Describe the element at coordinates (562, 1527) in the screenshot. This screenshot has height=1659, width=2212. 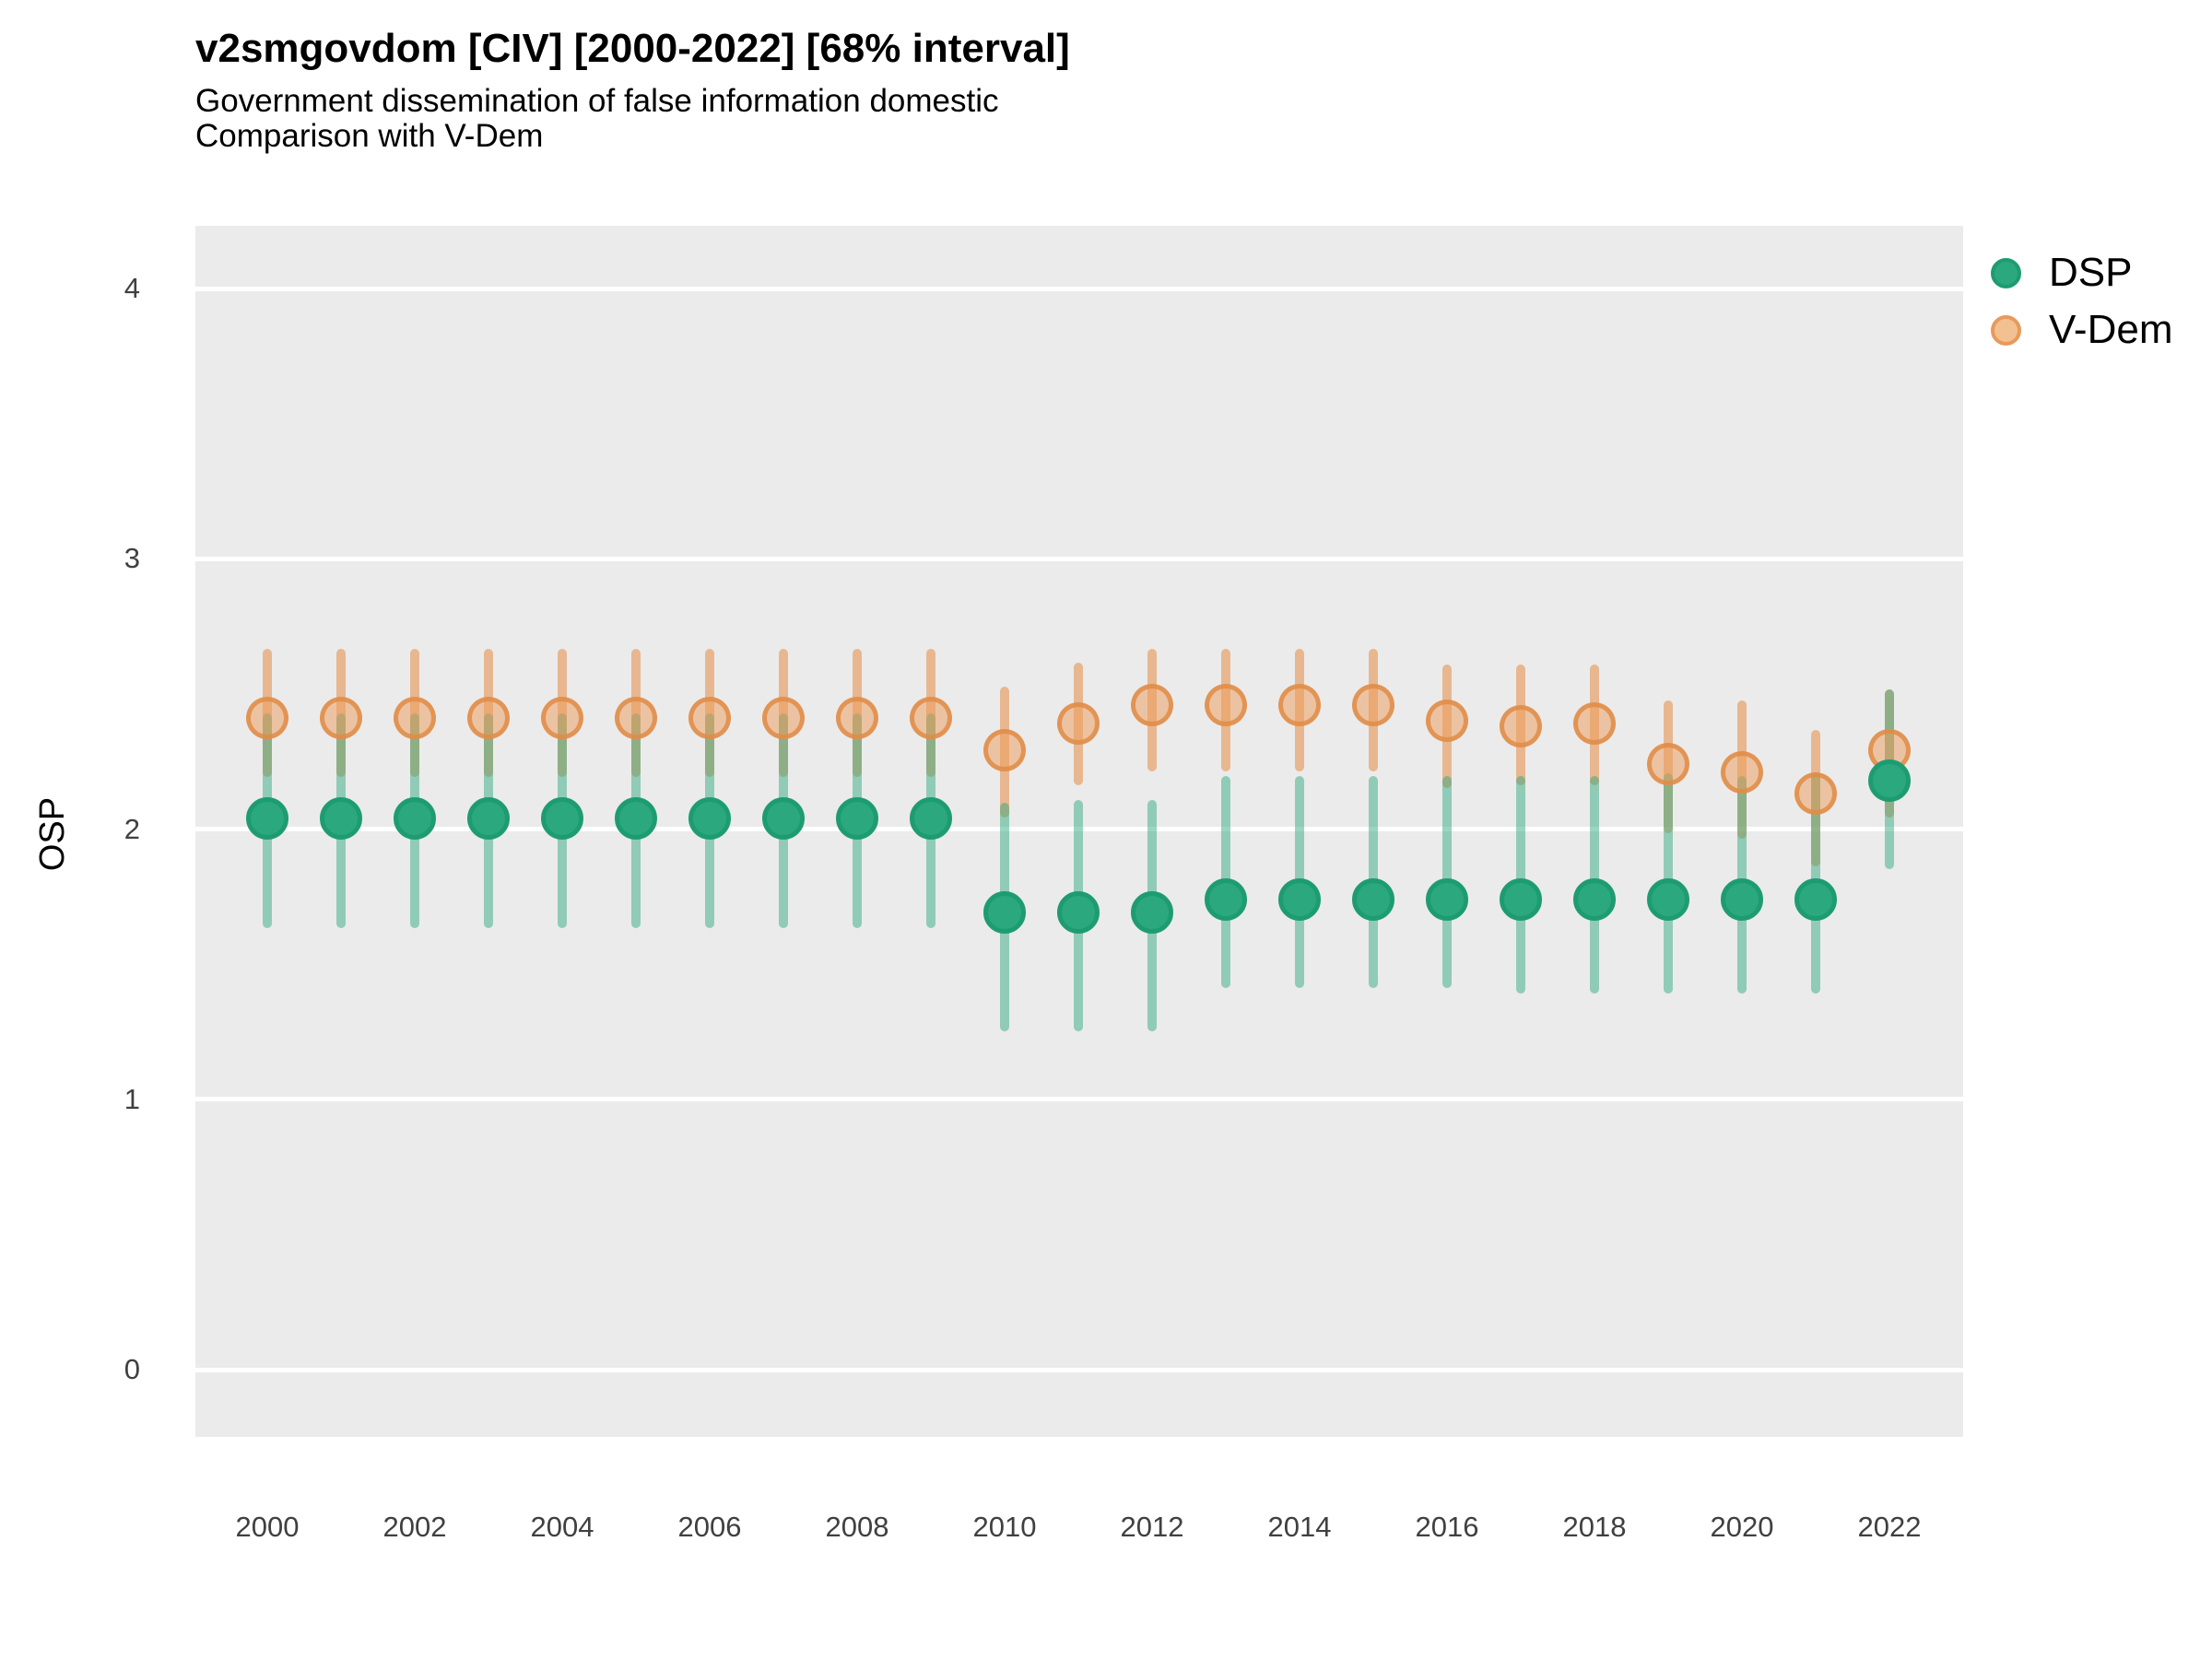
I see `x-tick-label: 2004` at that location.